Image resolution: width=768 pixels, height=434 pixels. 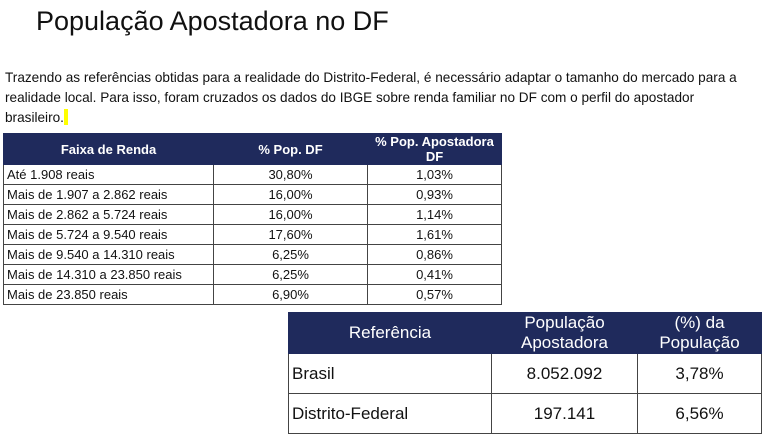 I want to click on table-row: Mais de 1.907 a 2.862 reais 16,00% 0,93%, so click(x=252, y=194).